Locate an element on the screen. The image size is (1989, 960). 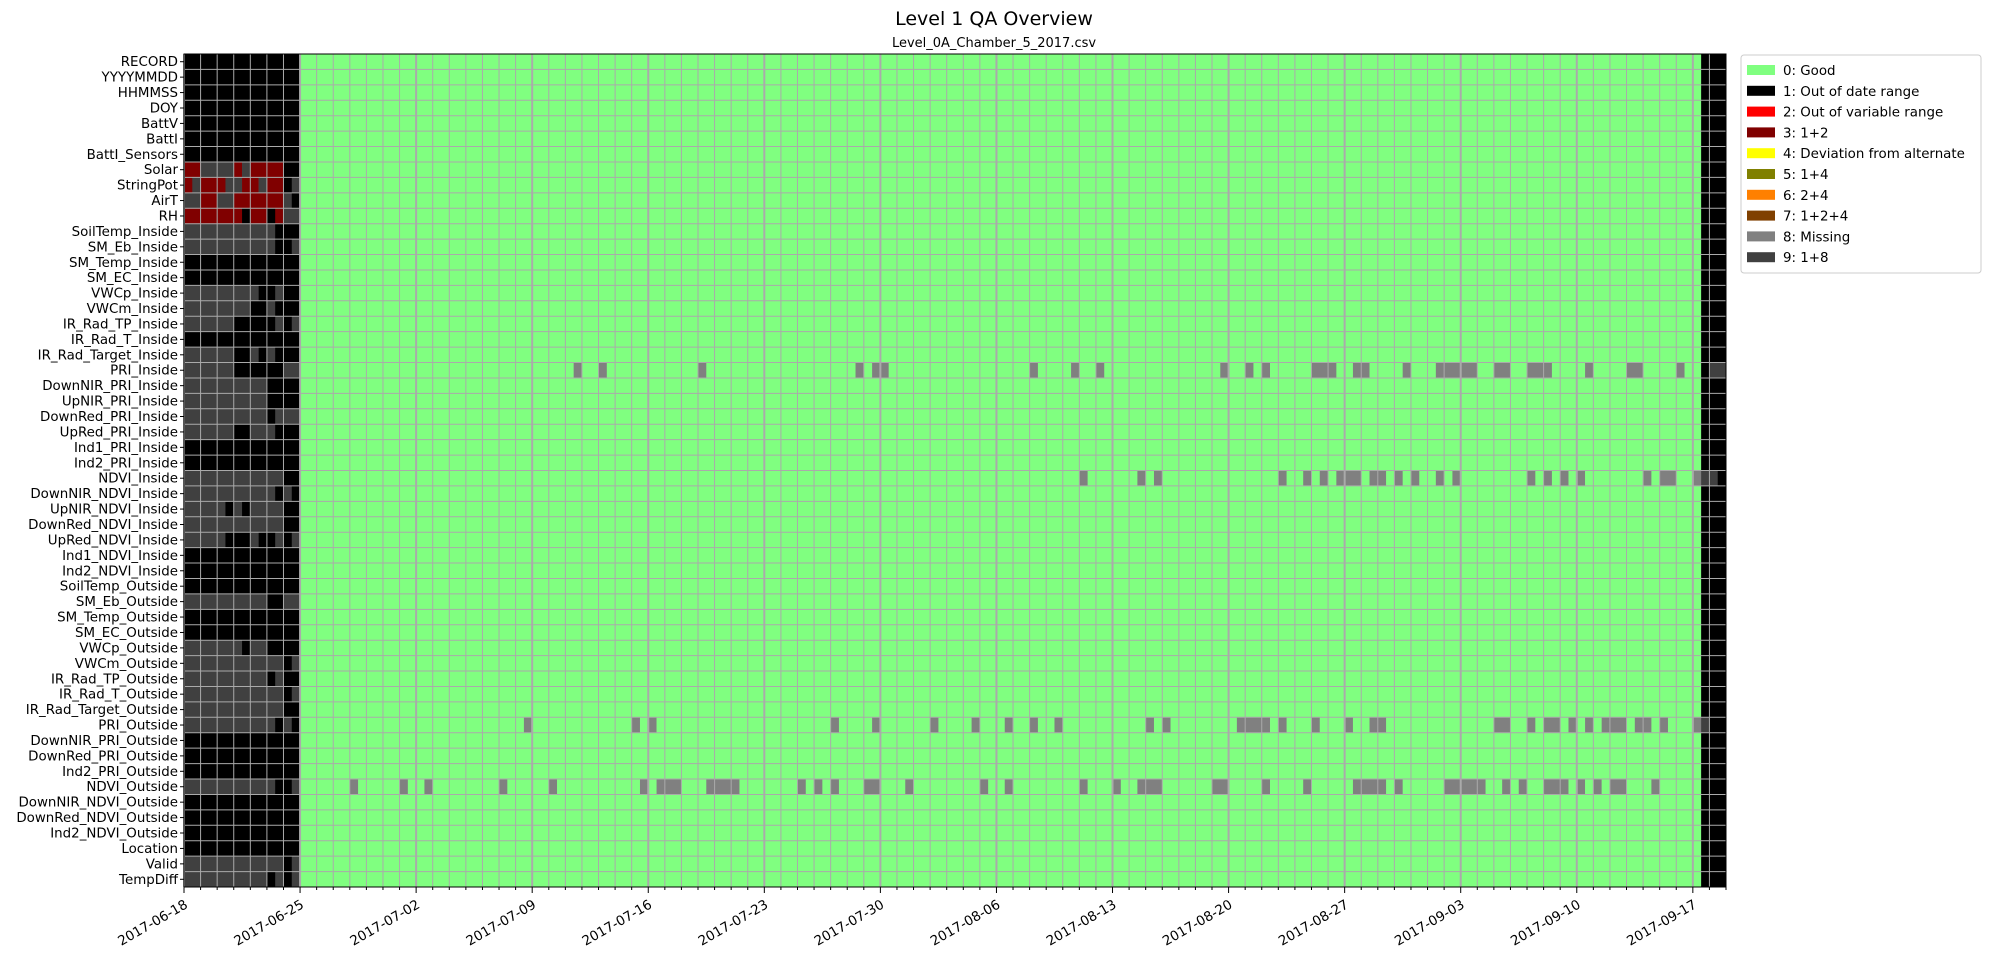
y-tick-label: NDVI_Inside is located at coordinates (138, 479).